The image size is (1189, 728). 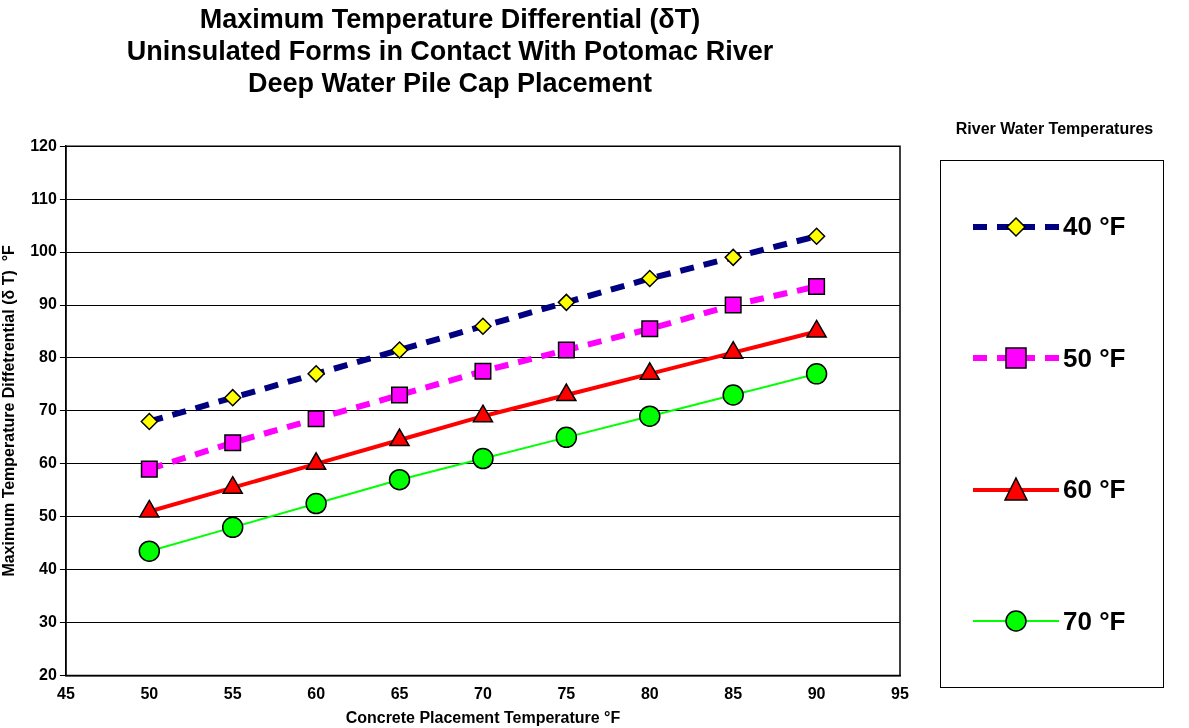 What do you see at coordinates (566, 693) in the screenshot?
I see `x-tick-label: 75` at bounding box center [566, 693].